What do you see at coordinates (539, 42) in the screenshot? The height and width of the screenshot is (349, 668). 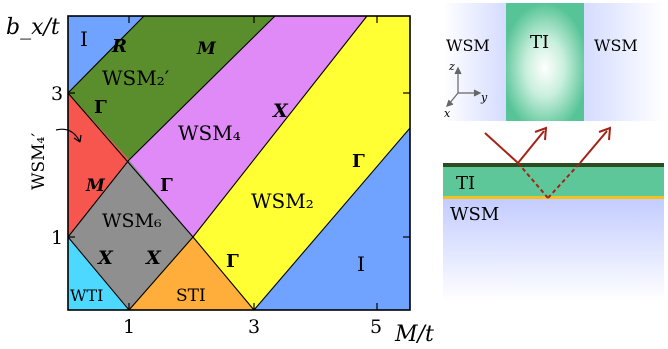 I see `ti-center-label: TI` at bounding box center [539, 42].